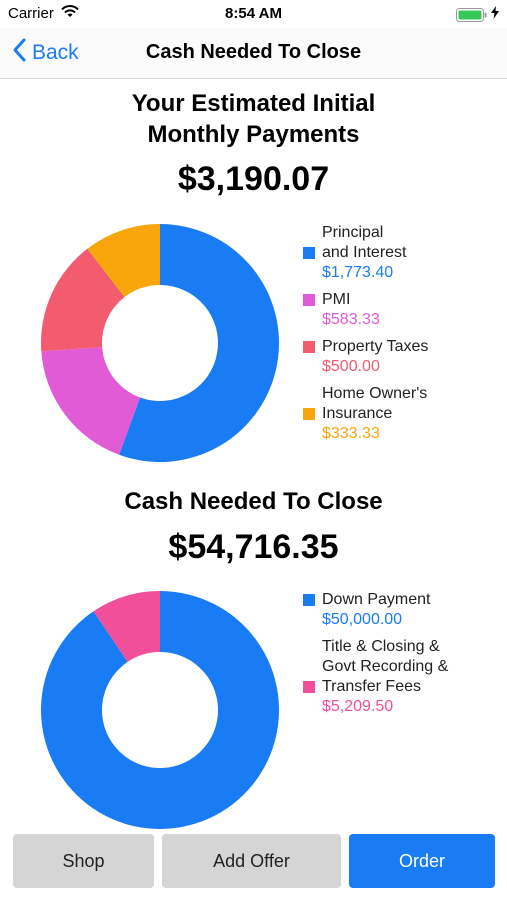  What do you see at coordinates (400, 310) in the screenshot?
I see `monthly-legend-item: PMI $583.33` at bounding box center [400, 310].